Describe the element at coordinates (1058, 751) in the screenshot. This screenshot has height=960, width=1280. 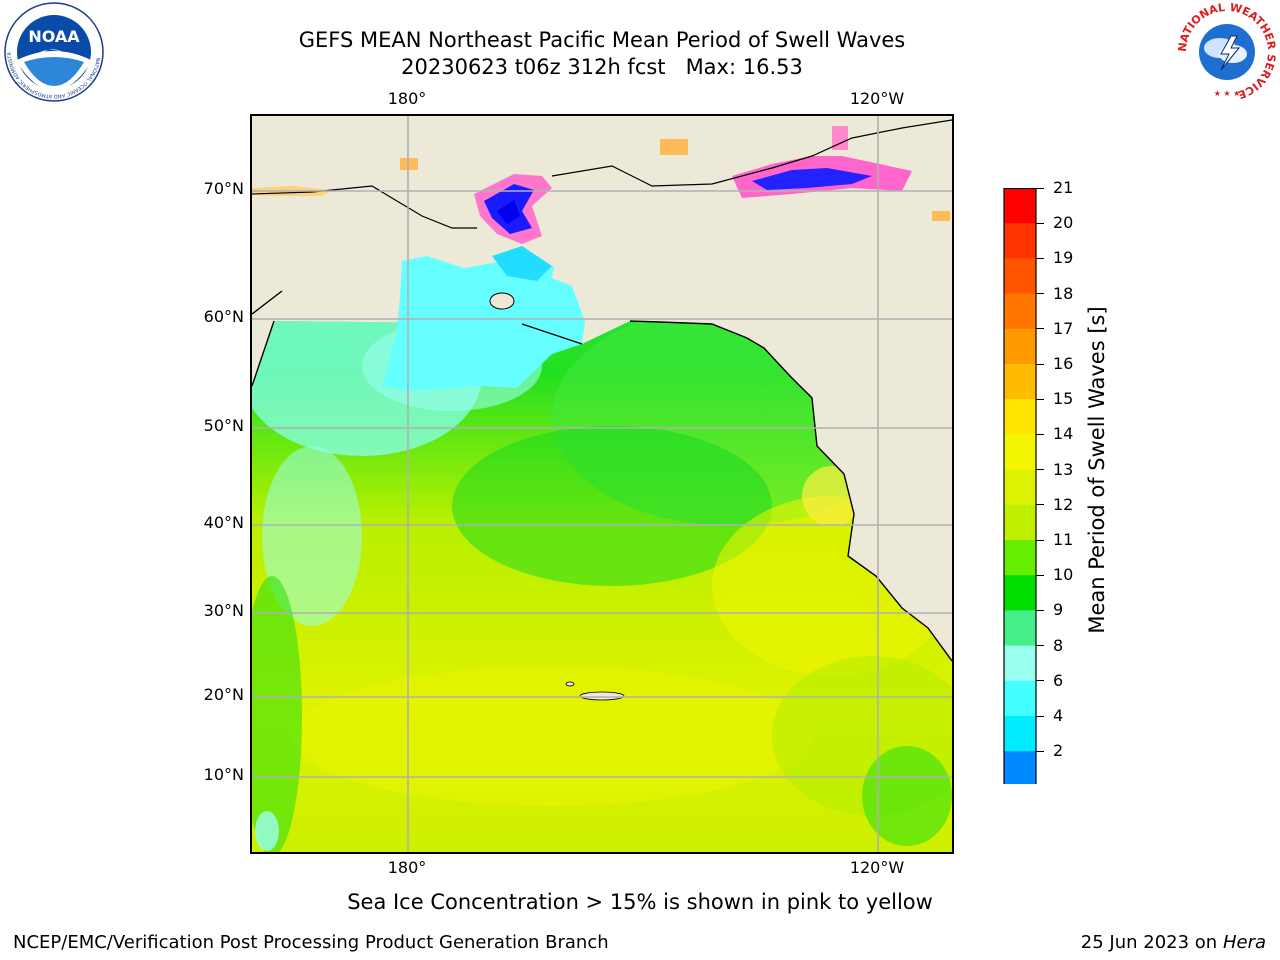
I see `colorbar-label: 2` at that location.